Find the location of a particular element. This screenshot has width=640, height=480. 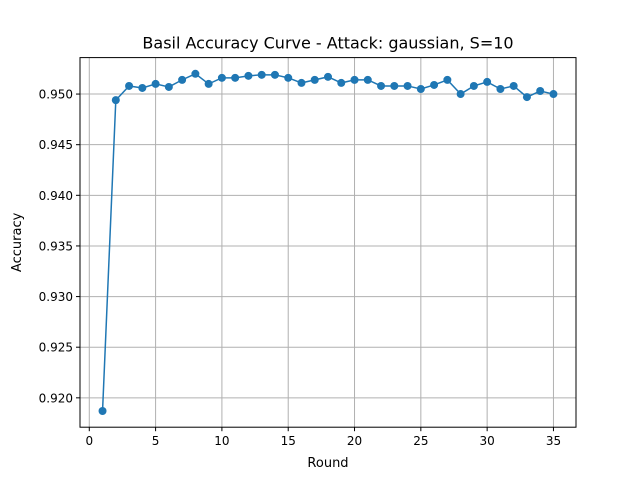

y-tick-label: 0.950 is located at coordinates (56, 95).